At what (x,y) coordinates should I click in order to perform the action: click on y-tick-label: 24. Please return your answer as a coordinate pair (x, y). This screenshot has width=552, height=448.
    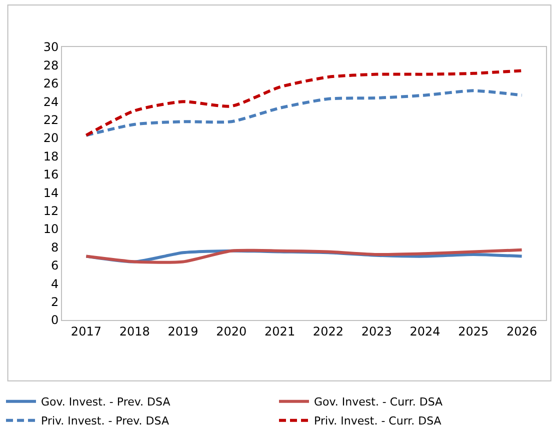
    Looking at the image, I should click on (51, 101).